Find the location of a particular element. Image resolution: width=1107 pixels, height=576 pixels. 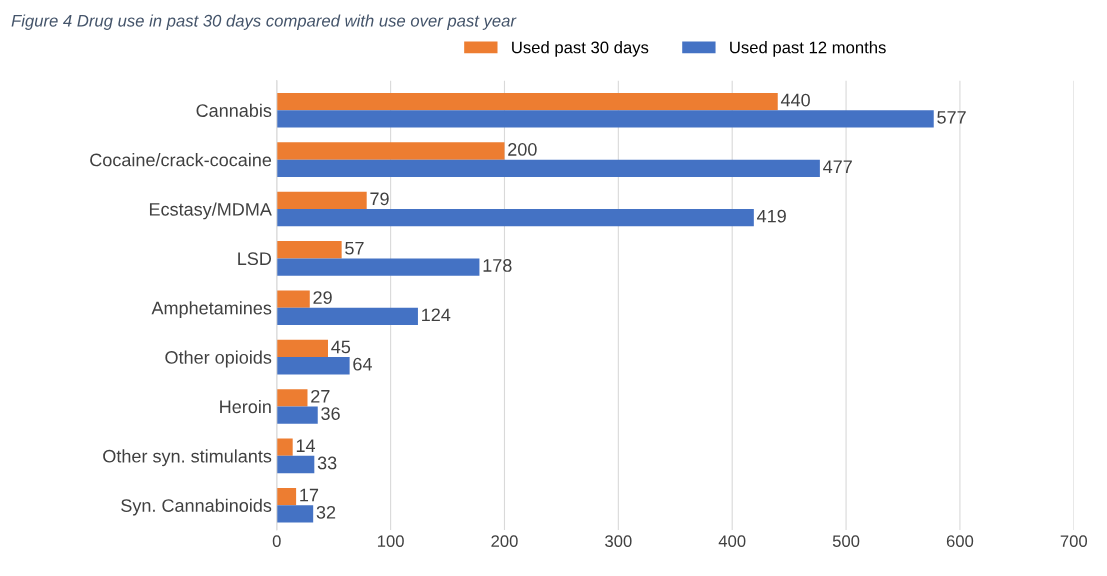

data-label: 14 is located at coordinates (306, 445).